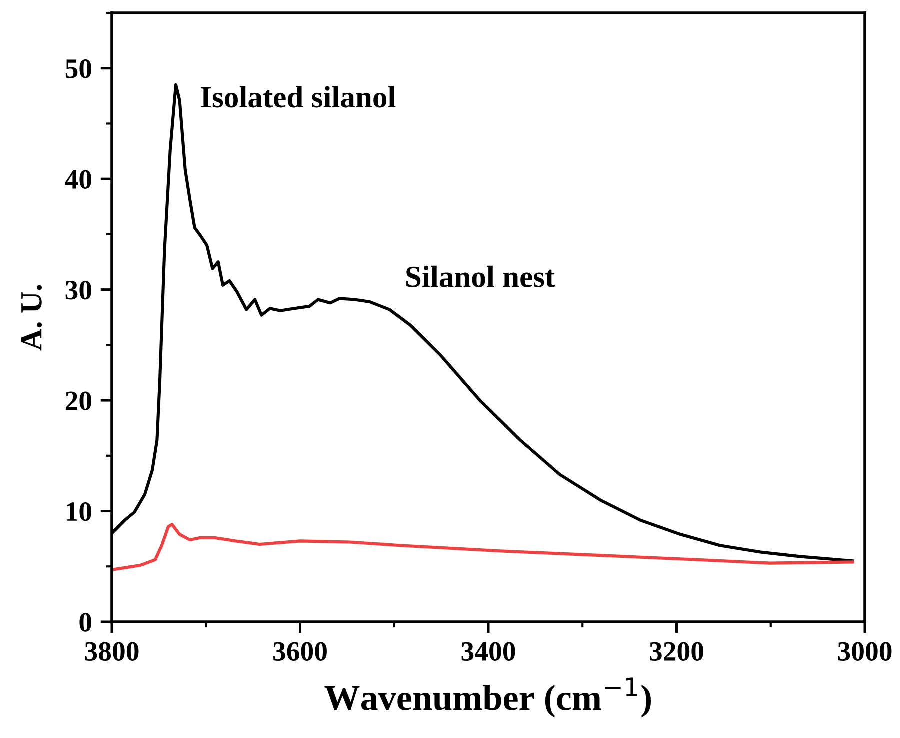 This screenshot has height=738, width=900. I want to click on y-tick-label: 40, so click(78, 179).